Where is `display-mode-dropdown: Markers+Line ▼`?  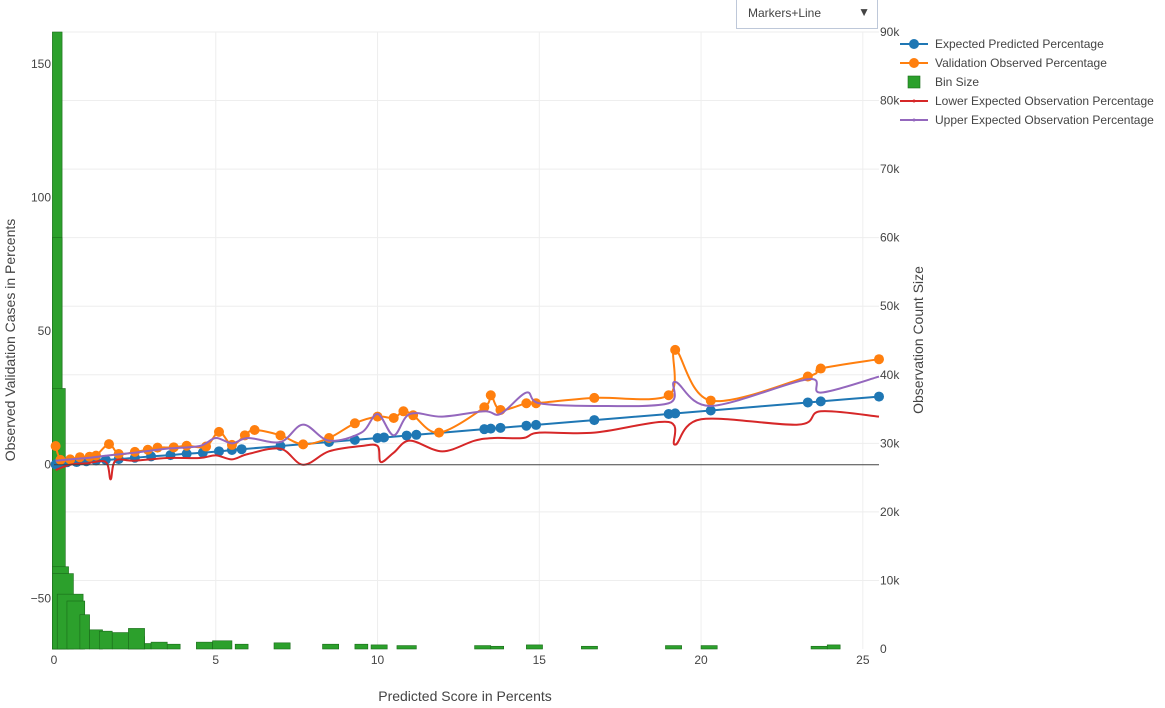
display-mode-dropdown: Markers+Line ▼ is located at coordinates (807, 14).